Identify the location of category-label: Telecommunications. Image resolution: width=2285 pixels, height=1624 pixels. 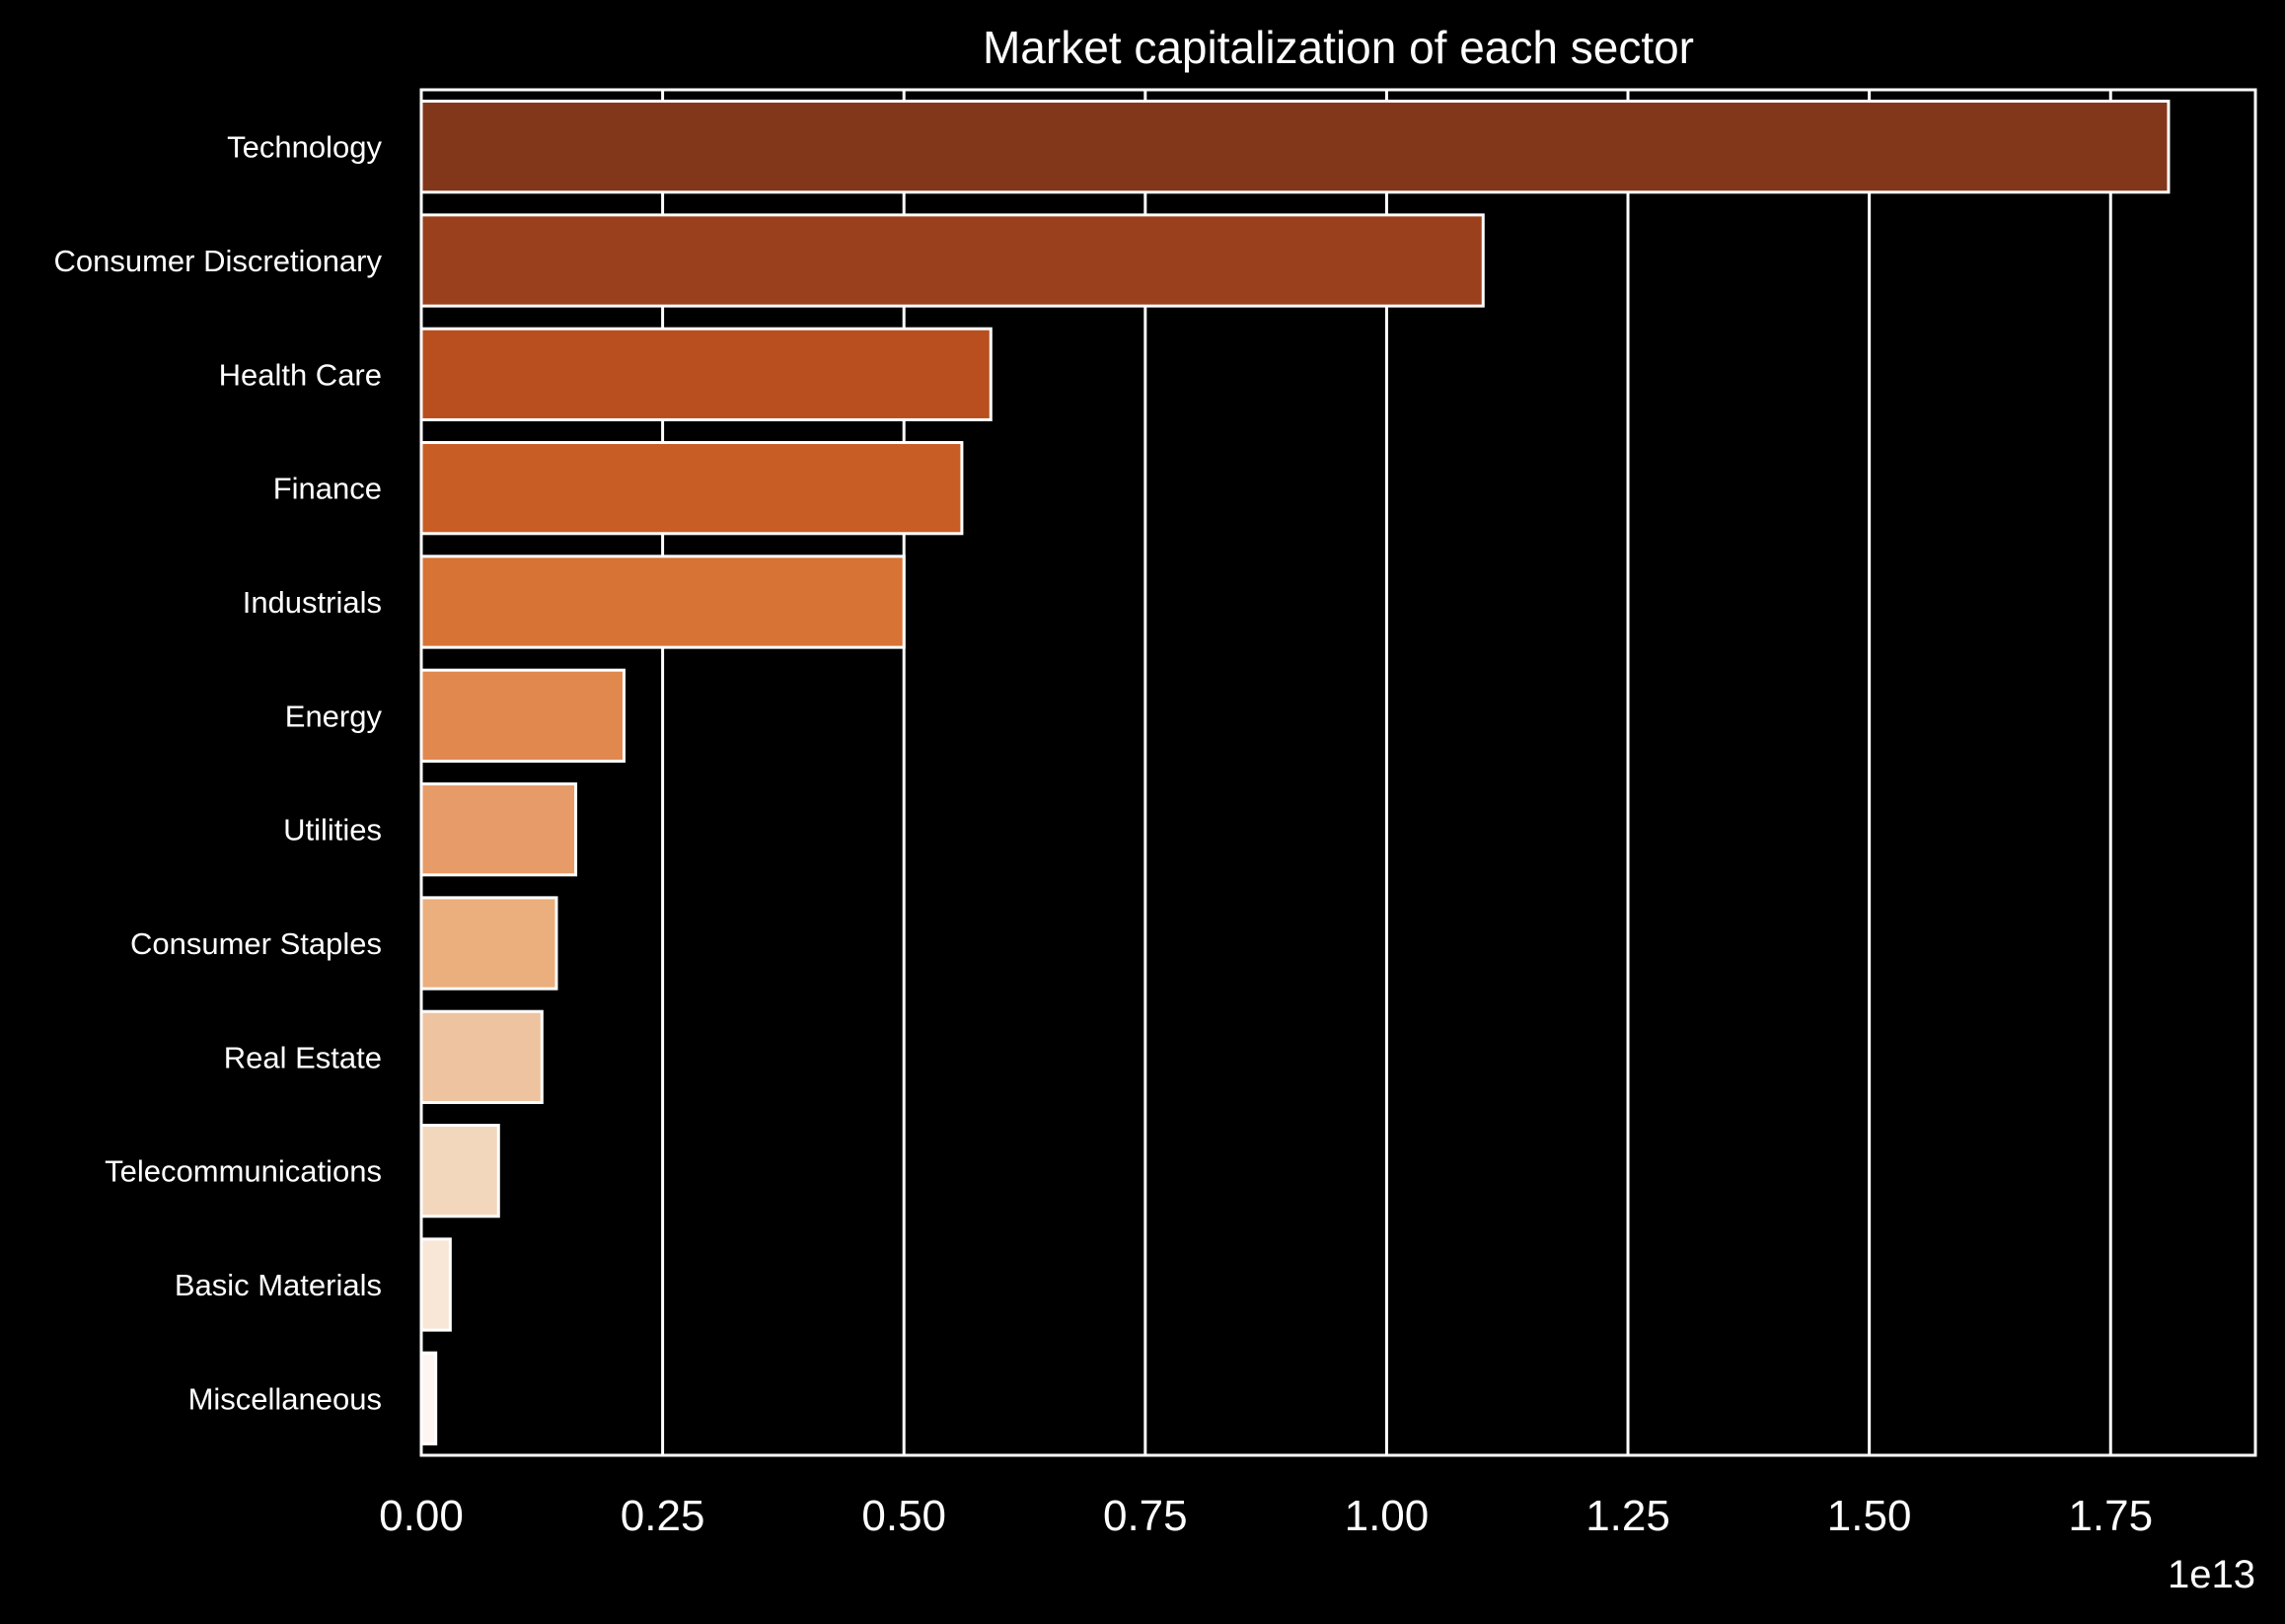
(244, 1171).